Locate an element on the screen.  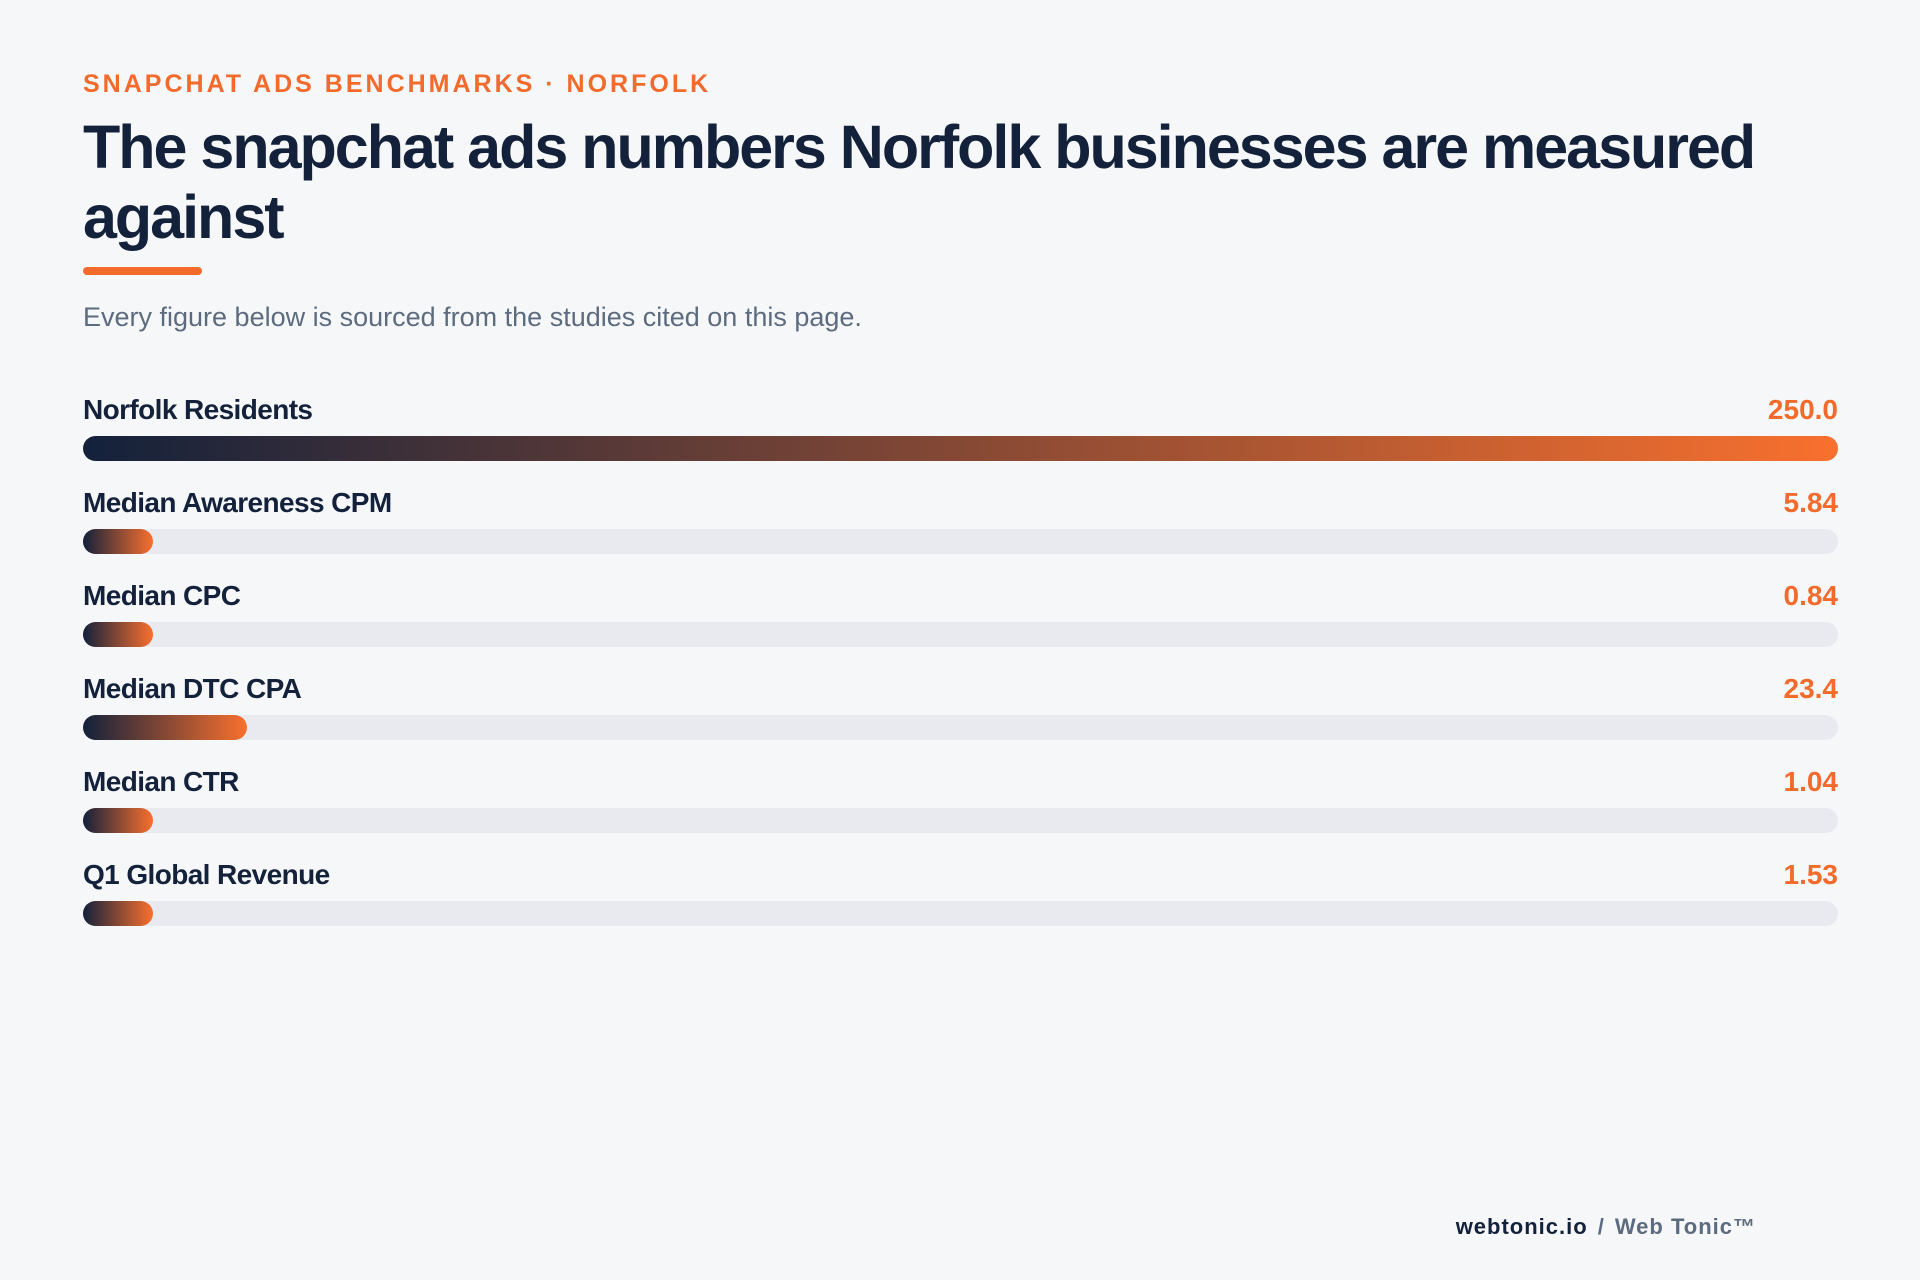
bar-row: Median CTR 1.04 is located at coordinates (960, 808).